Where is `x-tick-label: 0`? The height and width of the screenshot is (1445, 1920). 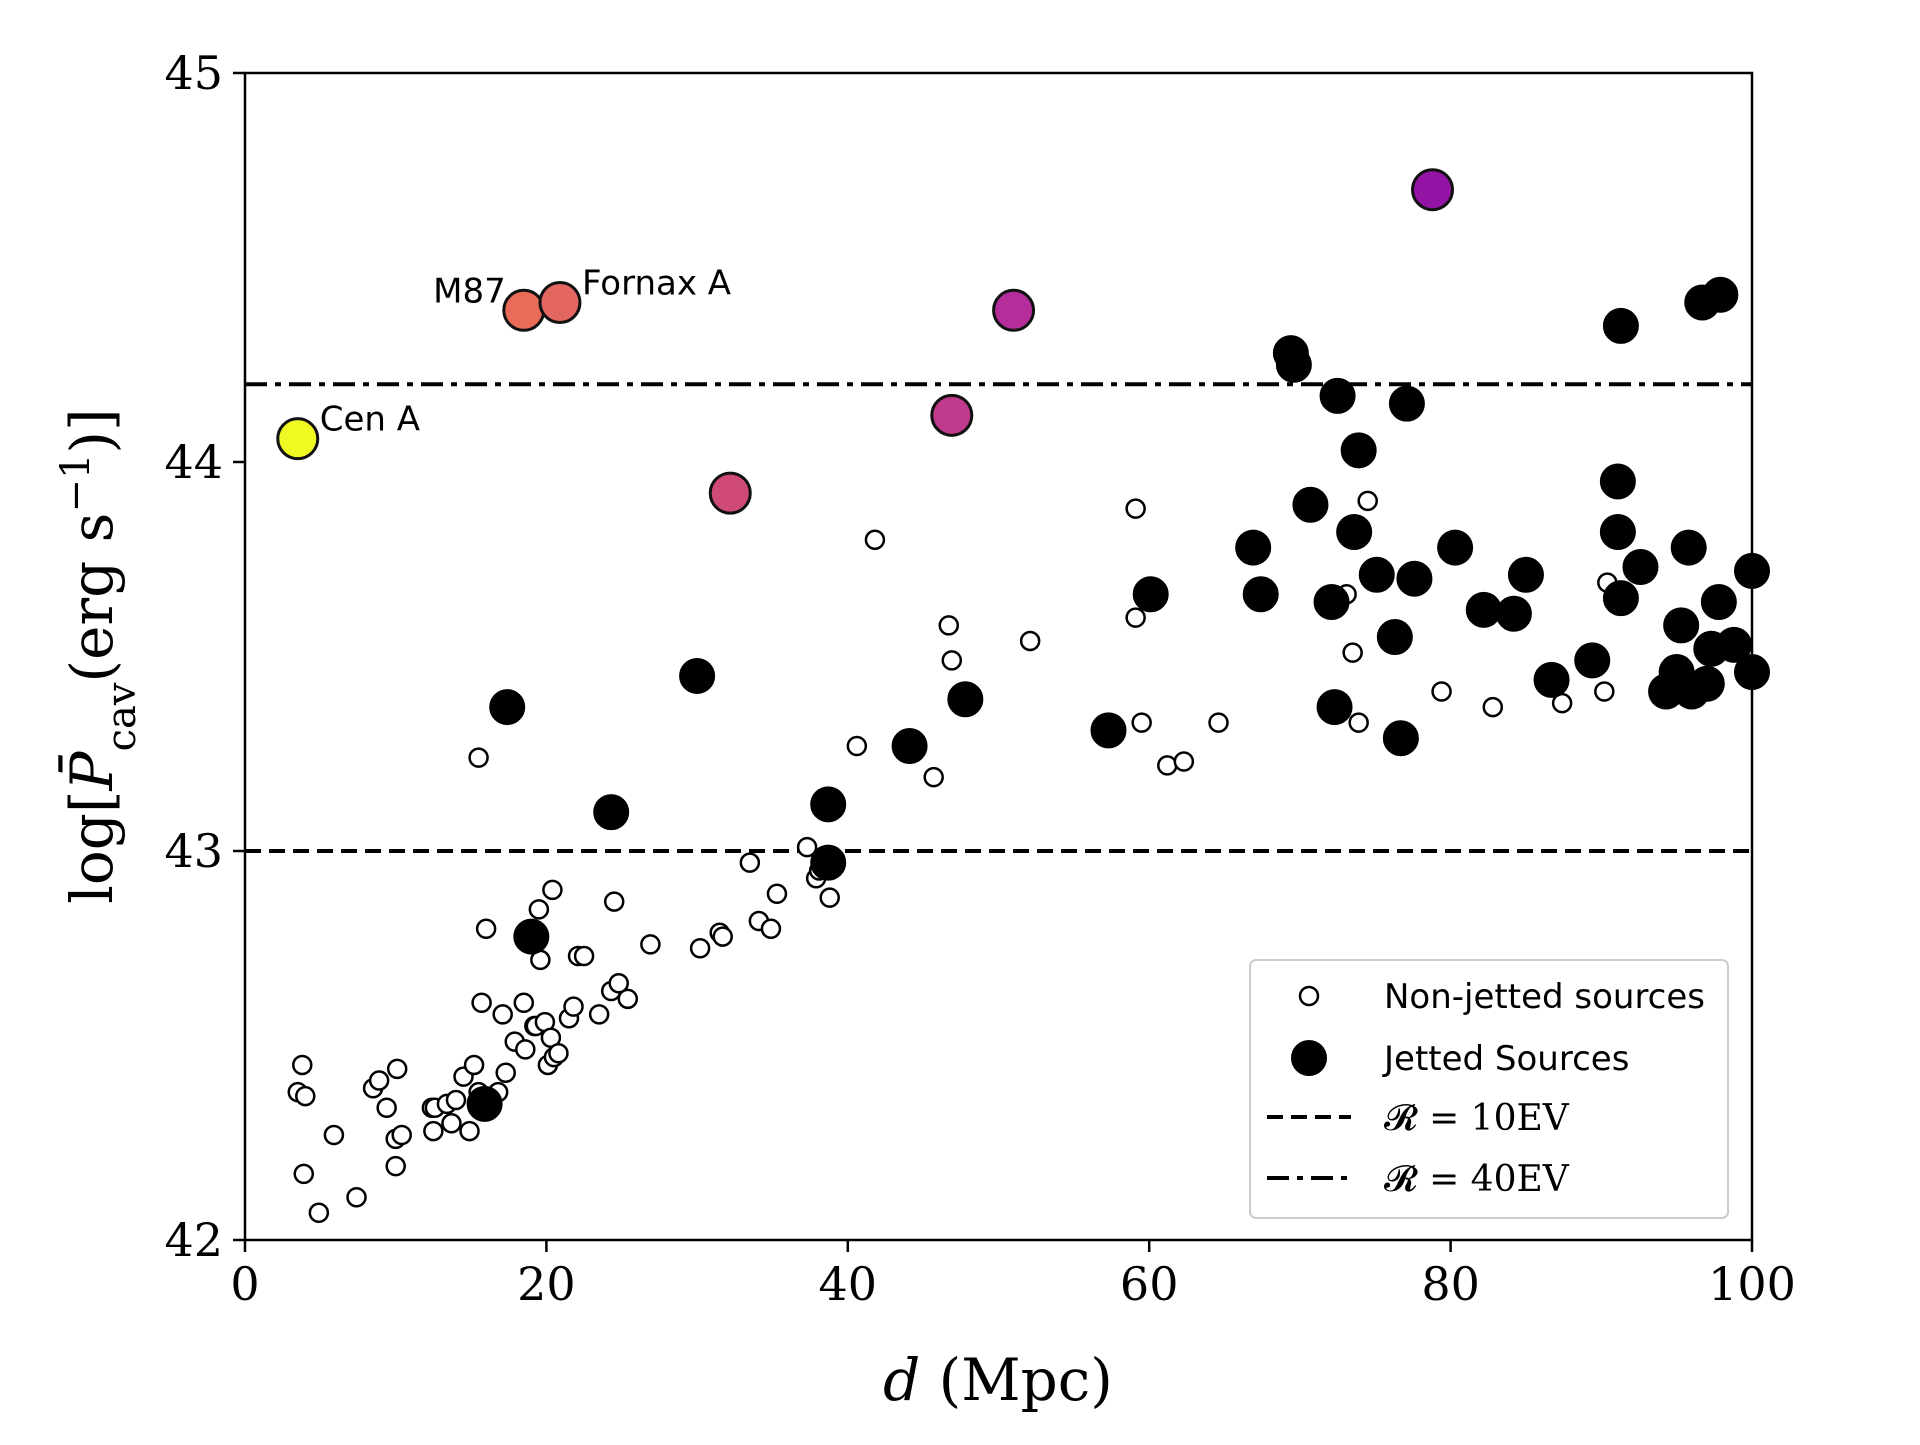 x-tick-label: 0 is located at coordinates (244, 1284).